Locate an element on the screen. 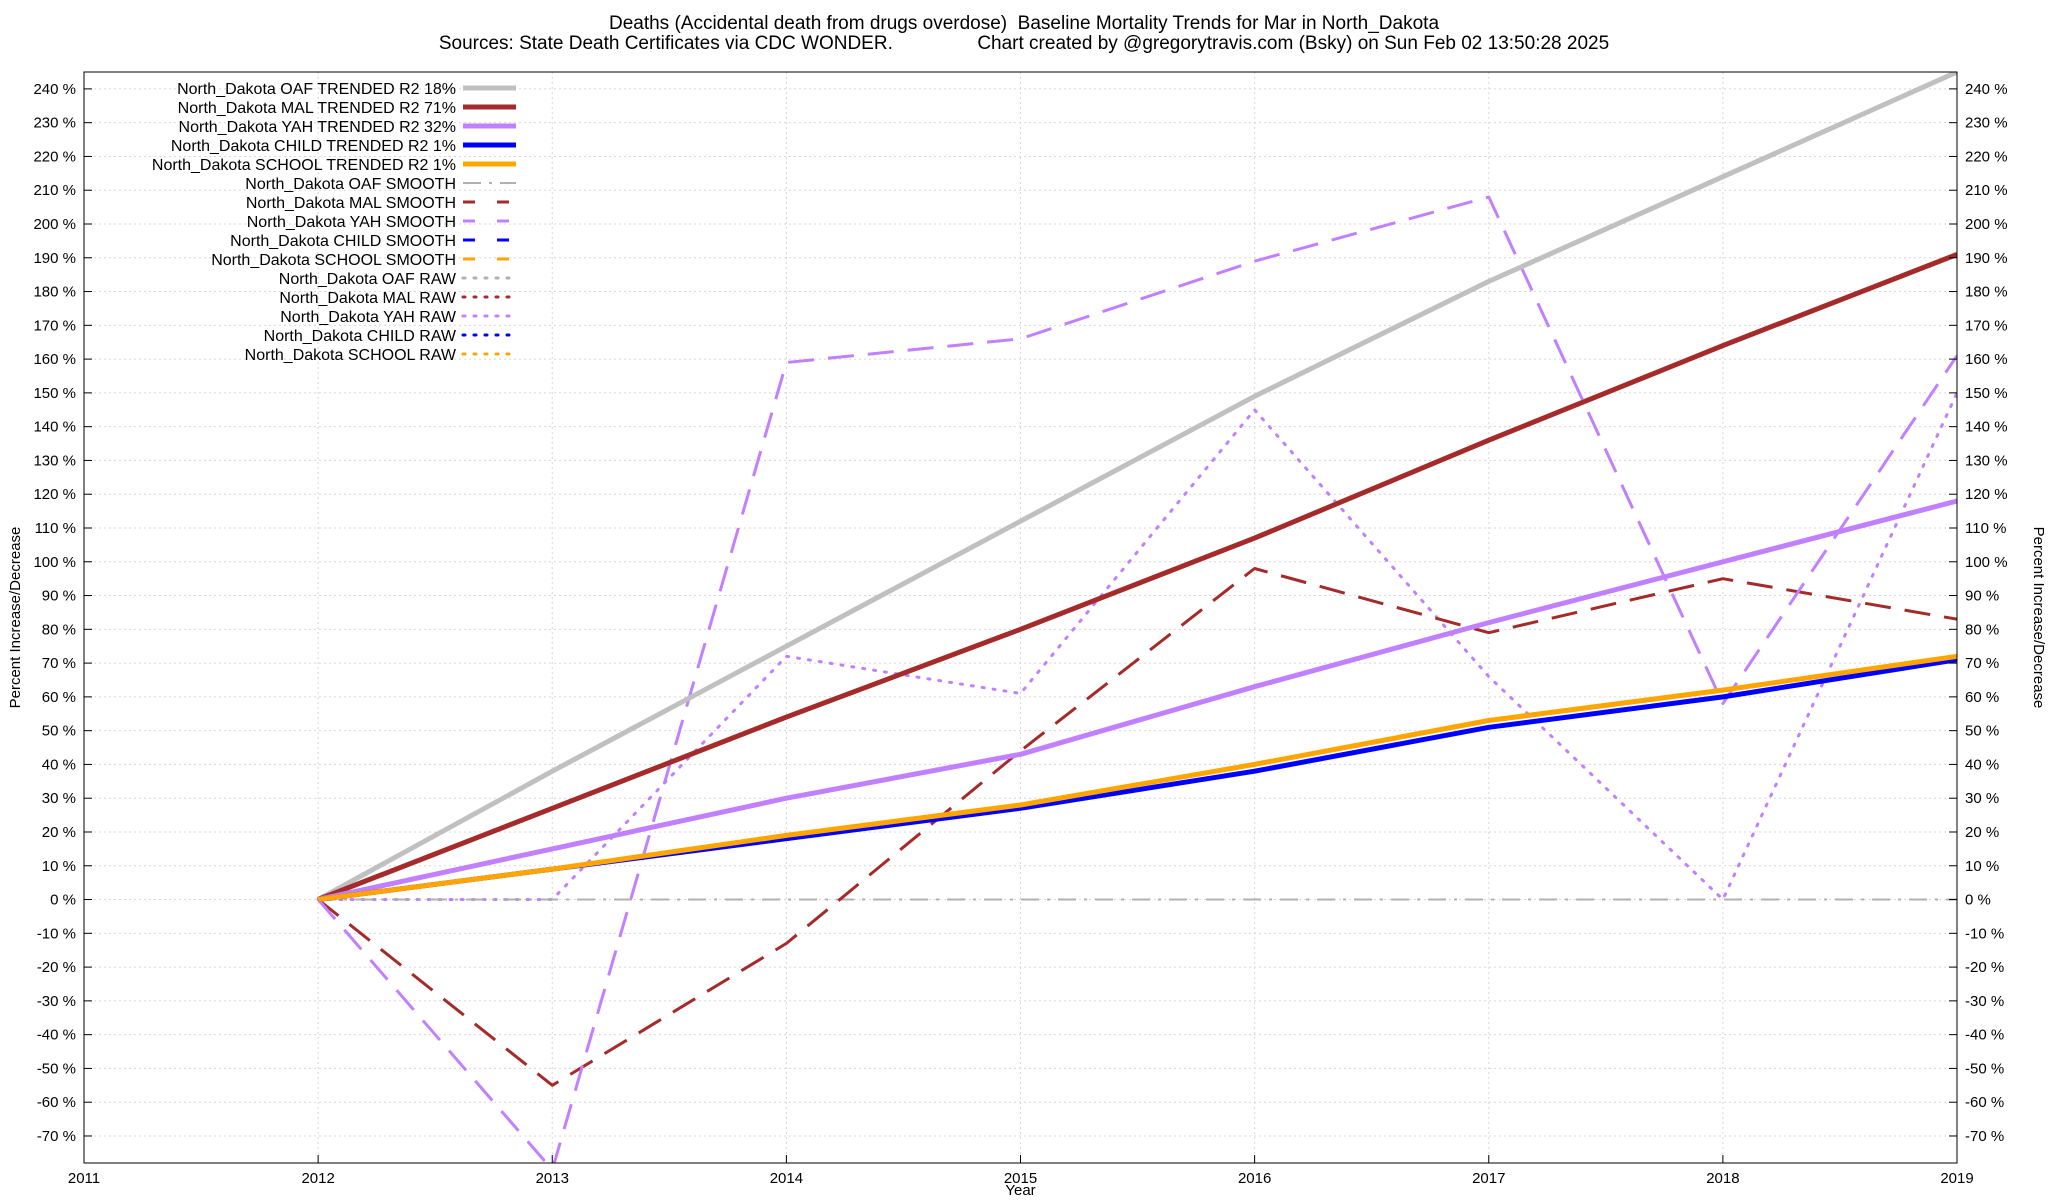 The width and height of the screenshot is (2048, 1200). y-tick-label-right: -30 % is located at coordinates (1984, 1001).